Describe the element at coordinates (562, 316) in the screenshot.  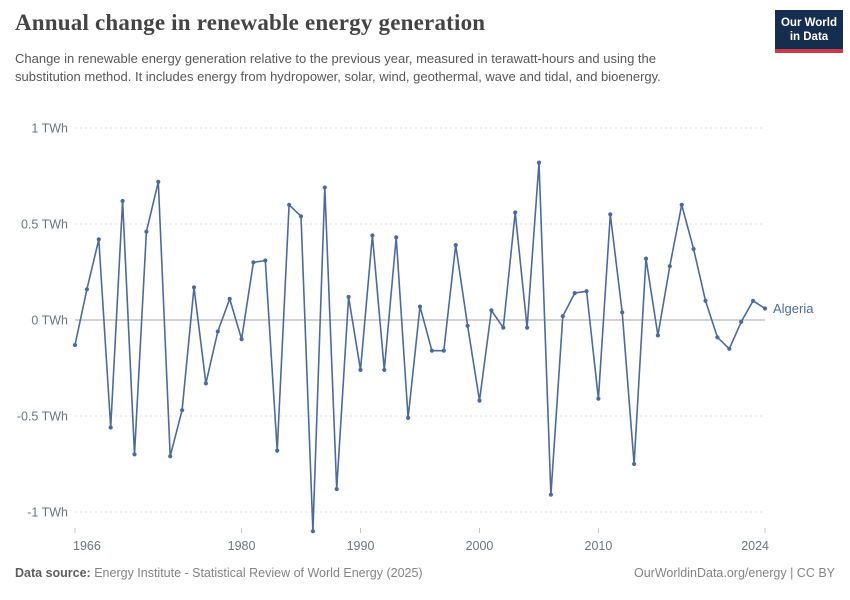
I see `data-point-2007` at that location.